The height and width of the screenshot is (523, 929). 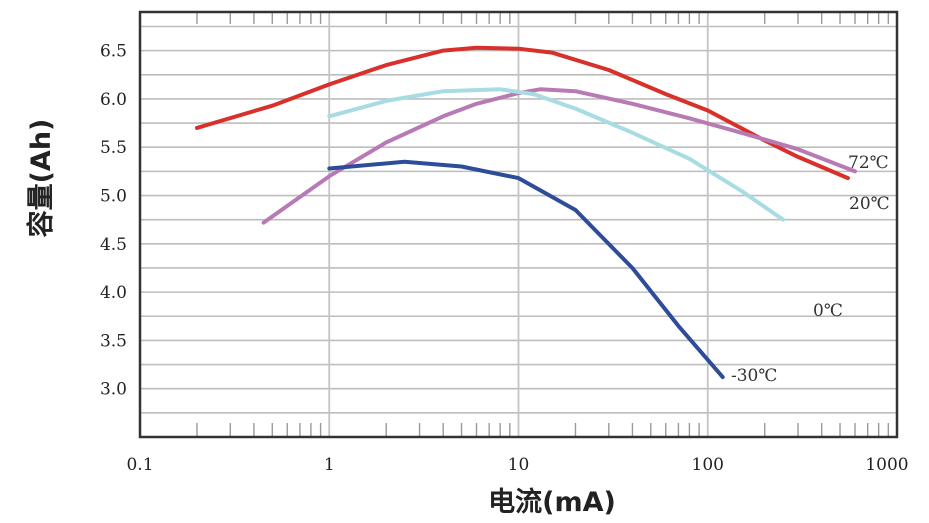 What do you see at coordinates (113, 52) in the screenshot?
I see `y-tick-label: 6.5` at bounding box center [113, 52].